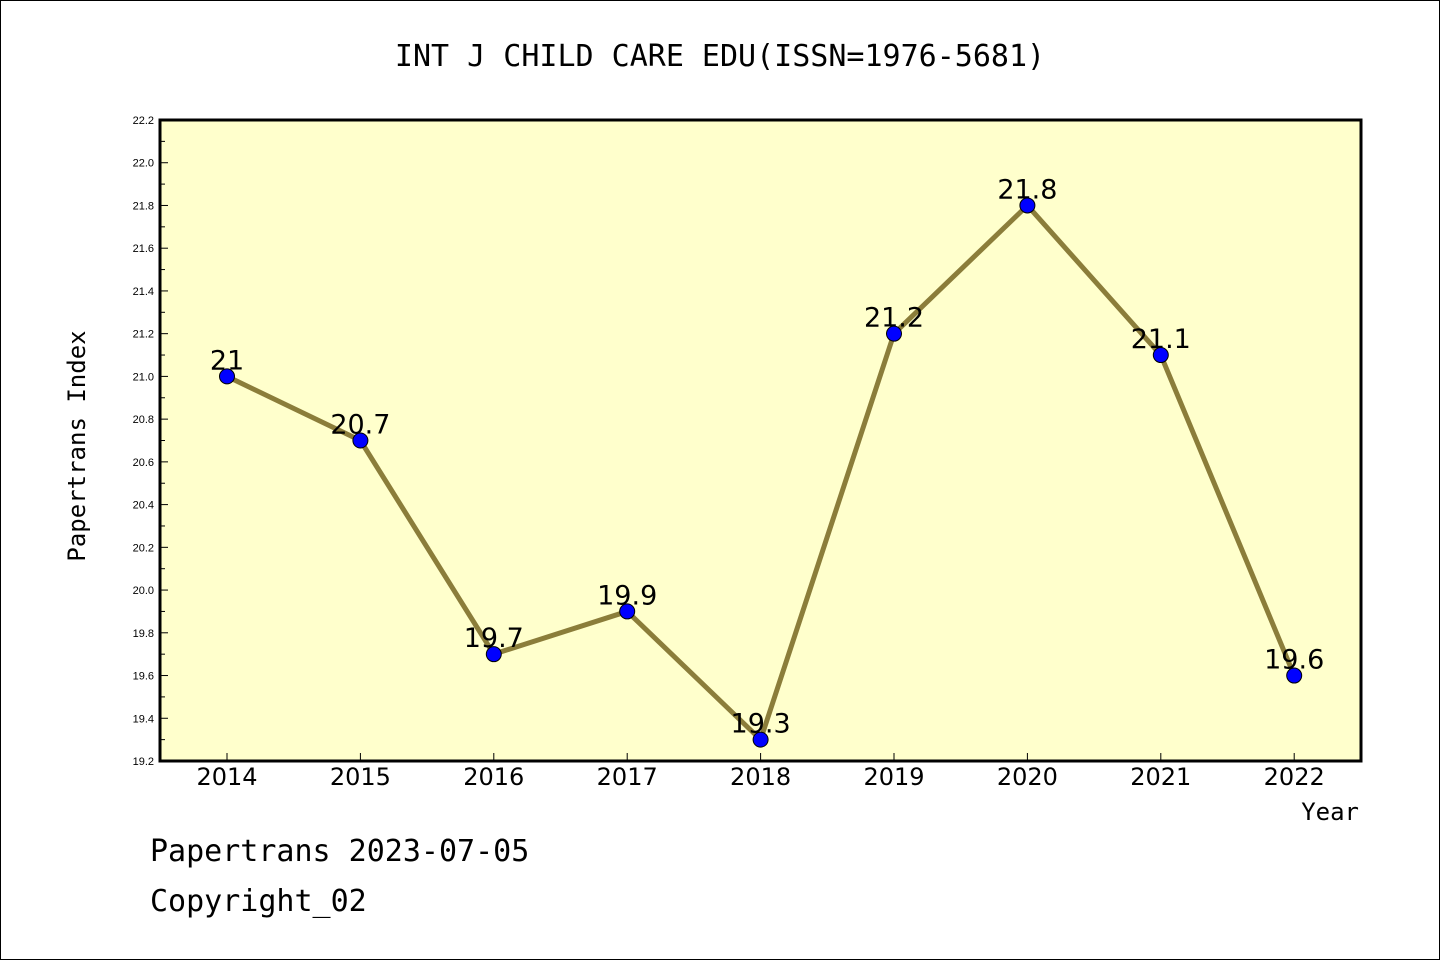 The height and width of the screenshot is (960, 1440). What do you see at coordinates (1161, 339) in the screenshot?
I see `data-label: 21.1` at bounding box center [1161, 339].